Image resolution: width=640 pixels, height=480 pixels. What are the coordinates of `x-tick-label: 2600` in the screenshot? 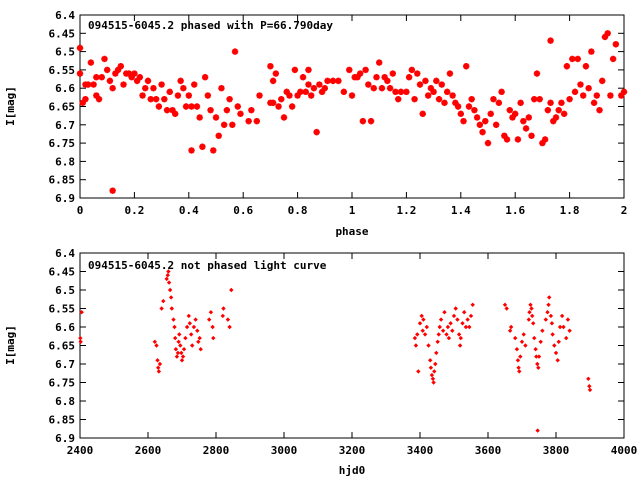 It's located at (148, 450).